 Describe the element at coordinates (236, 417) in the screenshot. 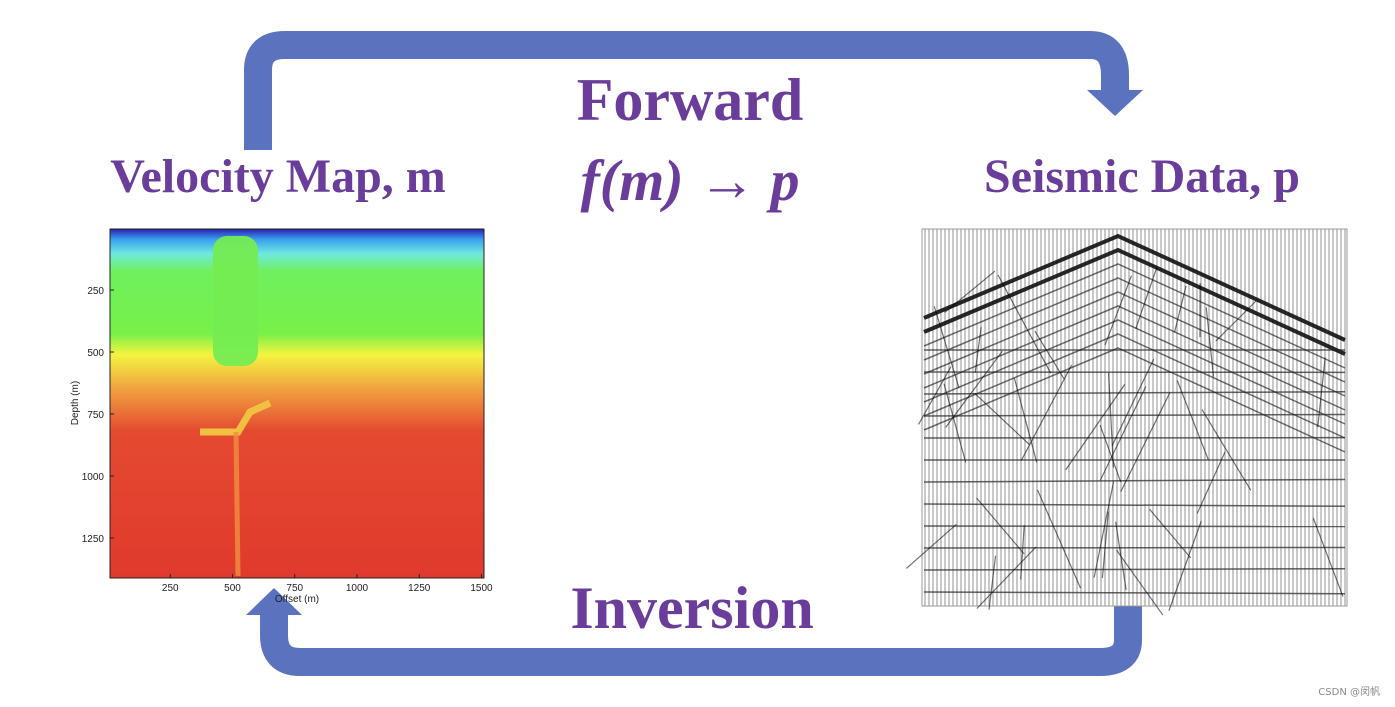

I see `velocity-fault` at that location.